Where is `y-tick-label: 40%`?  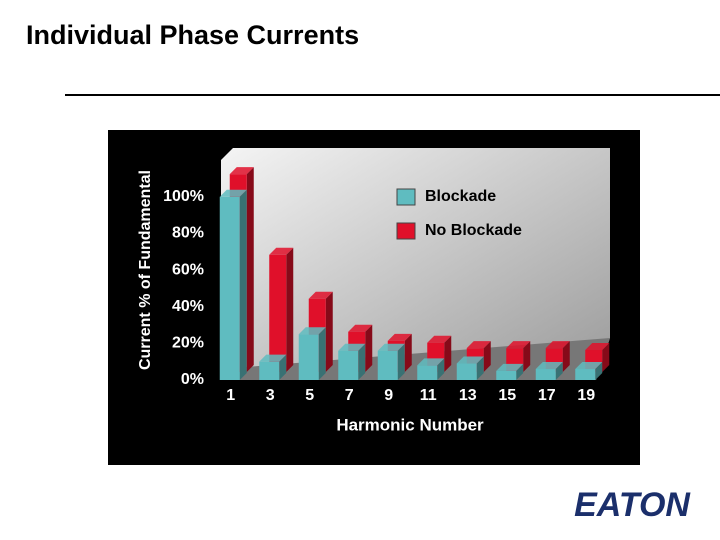
y-tick-label: 40% is located at coordinates (188, 306).